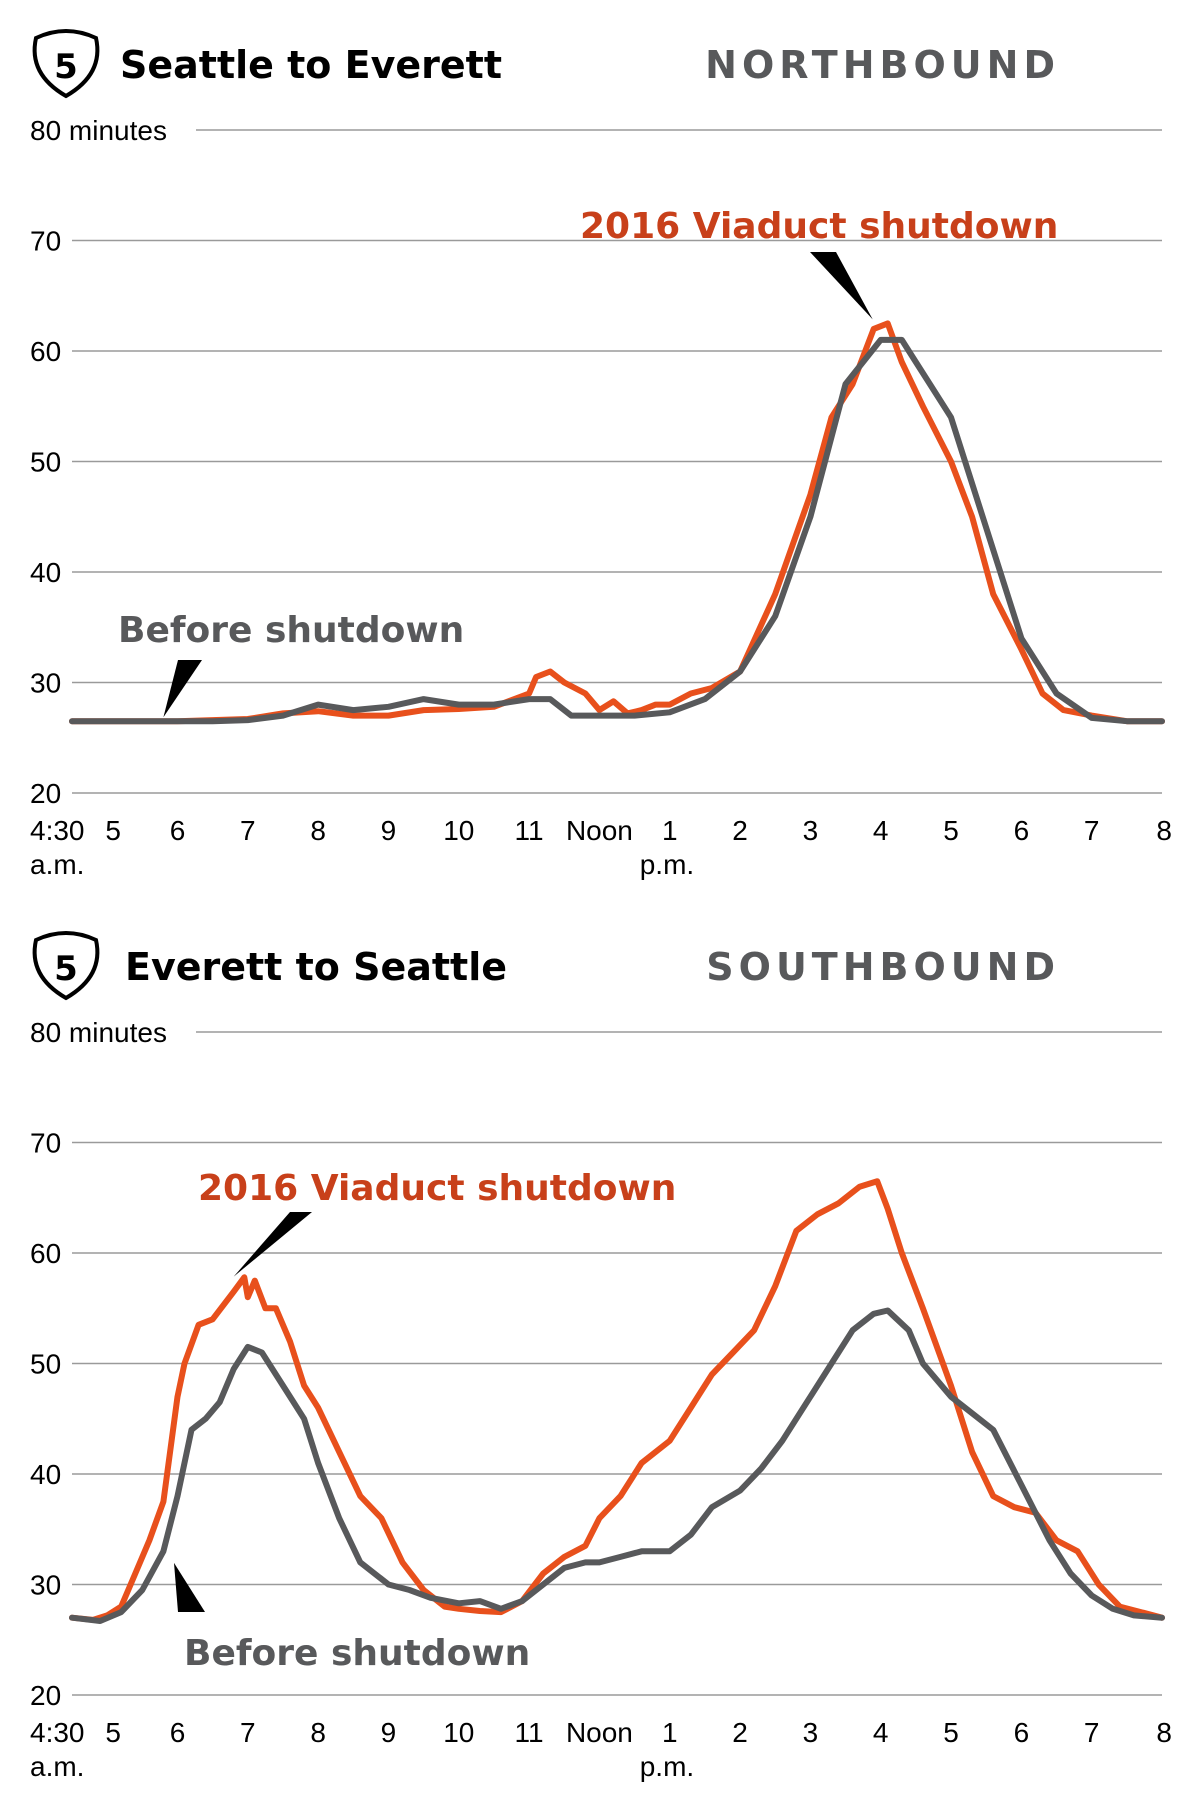 The width and height of the screenshot is (1200, 1815). Describe the element at coordinates (311, 65) in the screenshot. I see `chart-title: Seattle to Everett` at that location.